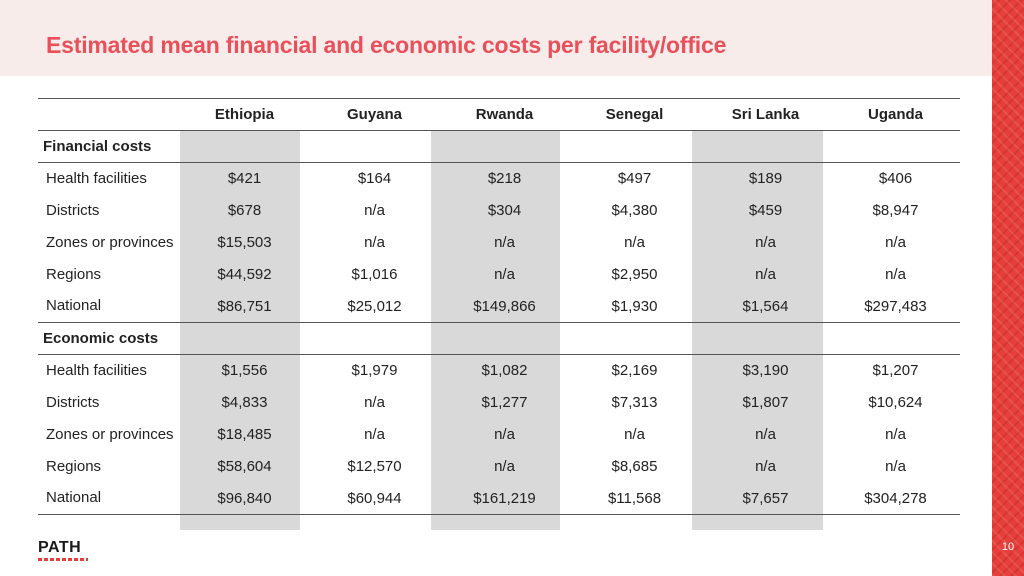 The height and width of the screenshot is (576, 1024). Describe the element at coordinates (244, 498) in the screenshot. I see `cost-value-cell: $96,840` at that location.